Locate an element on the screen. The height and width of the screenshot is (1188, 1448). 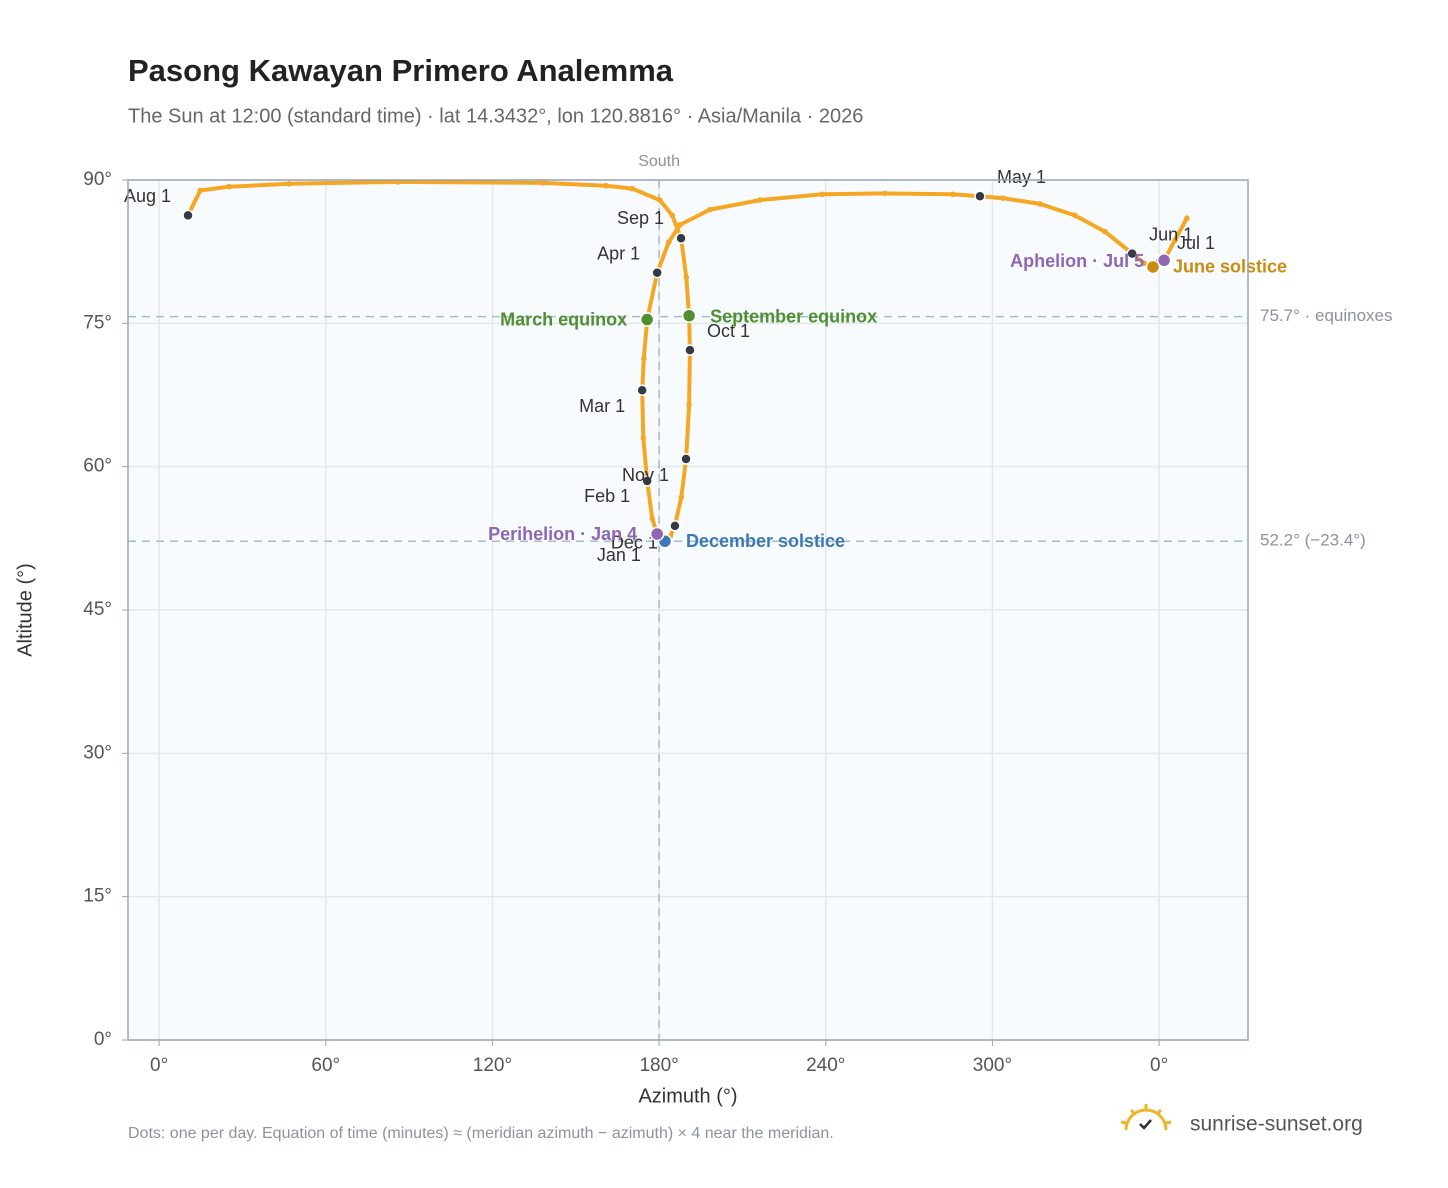
month-label: Aug 1 is located at coordinates (147, 196).